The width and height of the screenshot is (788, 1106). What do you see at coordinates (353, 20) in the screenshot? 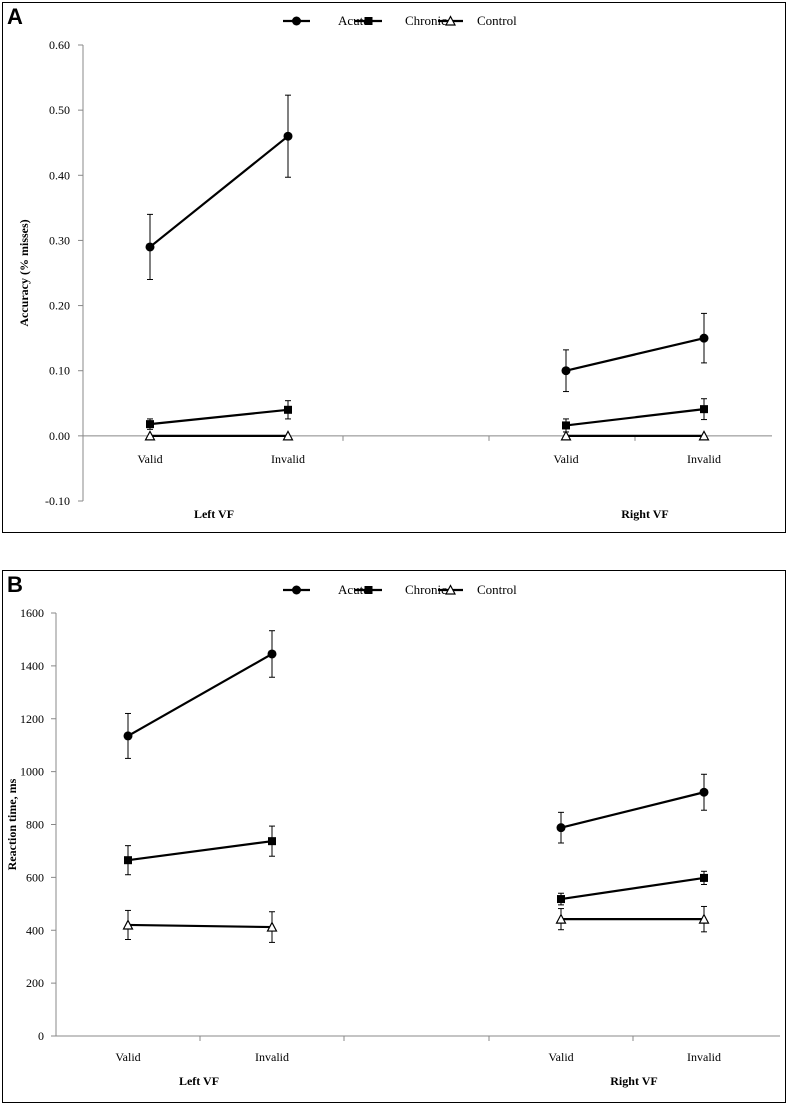
I see `p1-acute-legend-label: Acute` at bounding box center [353, 20].